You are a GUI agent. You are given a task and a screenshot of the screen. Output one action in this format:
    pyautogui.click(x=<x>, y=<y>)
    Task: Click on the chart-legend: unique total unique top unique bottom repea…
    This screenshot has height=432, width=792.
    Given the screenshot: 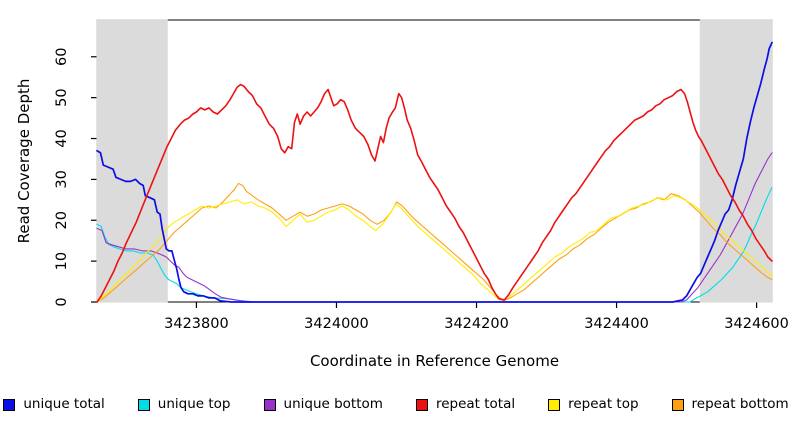 What is the action you would take?
    pyautogui.click(x=396, y=405)
    